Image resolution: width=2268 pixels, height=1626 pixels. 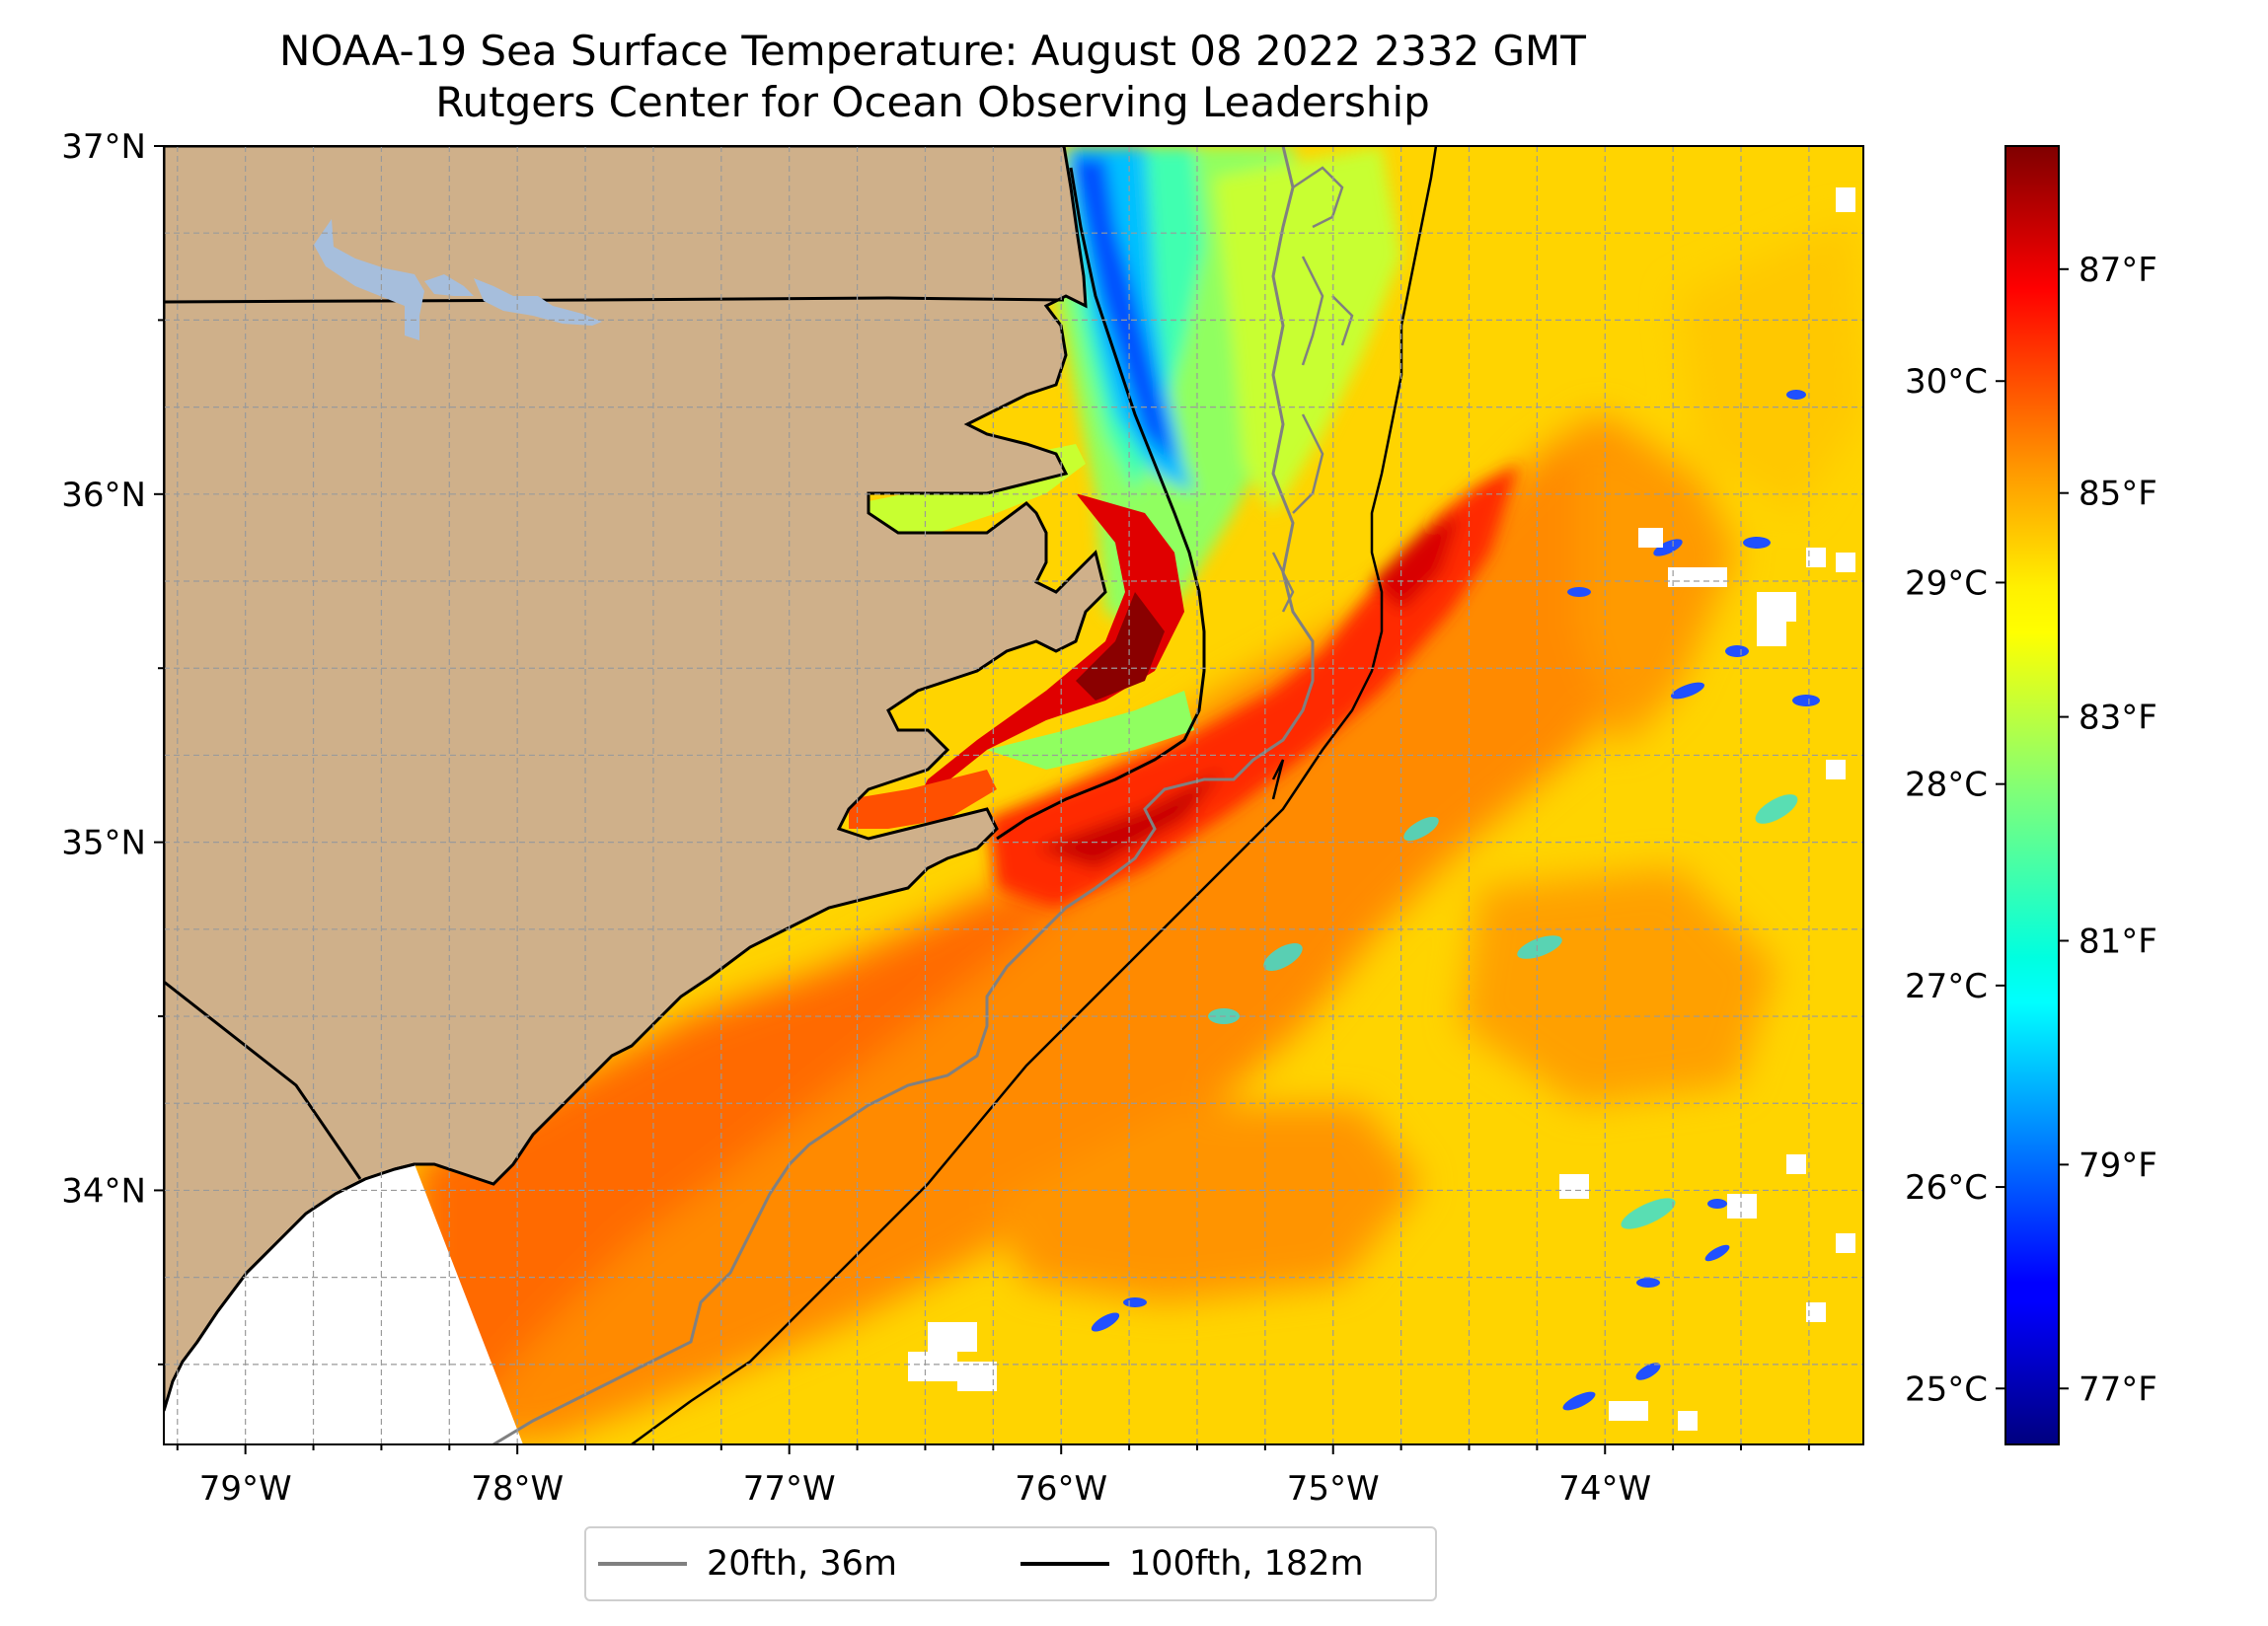 What do you see at coordinates (2108, 830) in the screenshot?
I see `colorbar-fahrenheit-axis: 87°F 85°F 83°F 81°F 79°F 77°F` at bounding box center [2108, 830].